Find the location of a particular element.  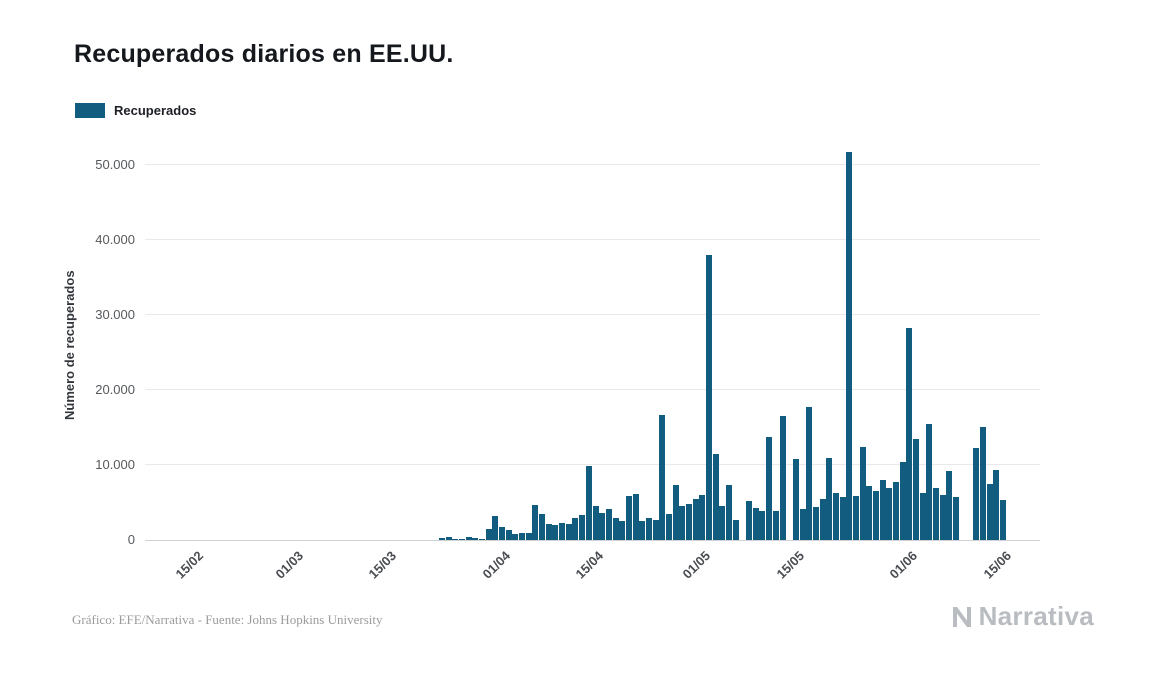

y-tick-label: 40.000 is located at coordinates (115, 239).